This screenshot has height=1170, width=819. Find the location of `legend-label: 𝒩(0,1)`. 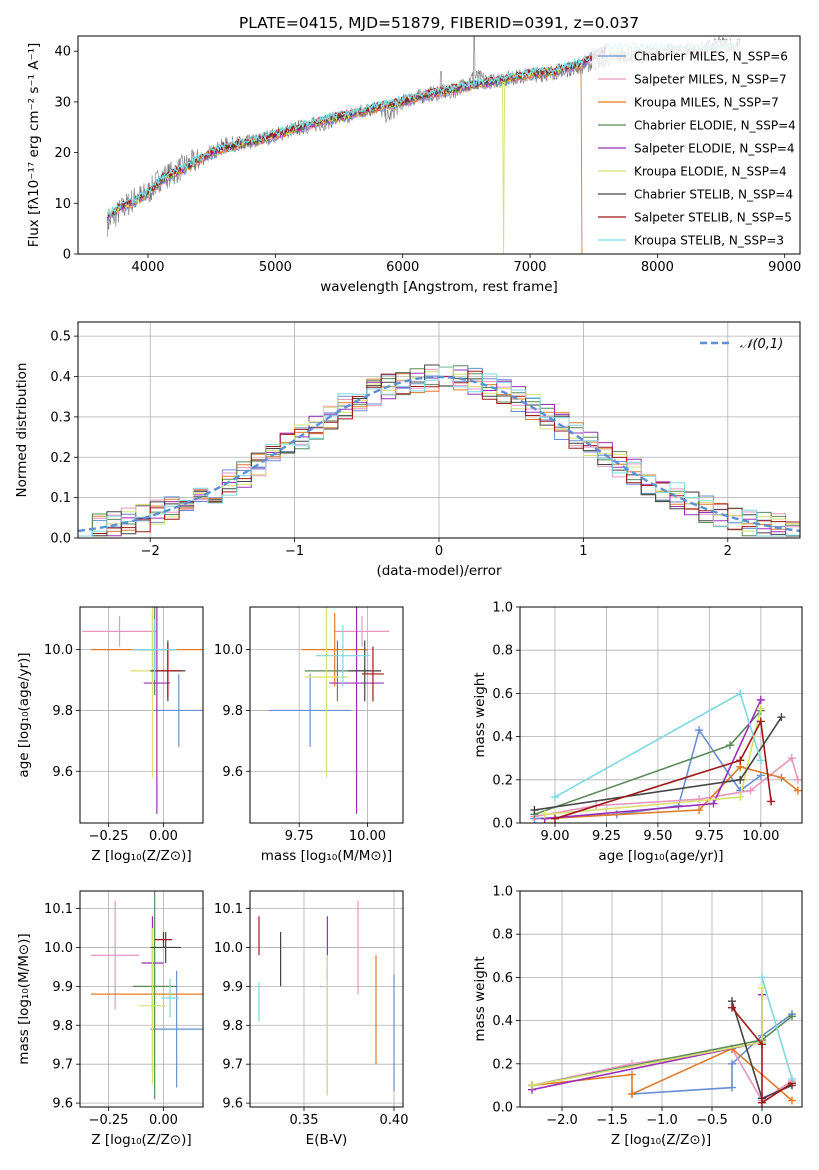

legend-label: 𝒩(0,1) is located at coordinates (761, 344).